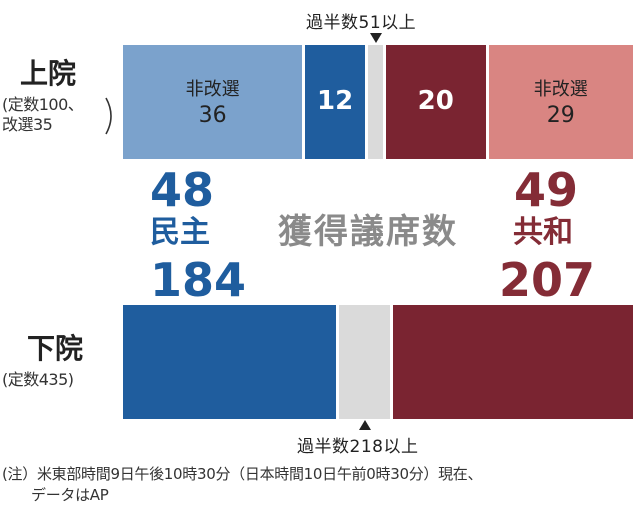  Describe the element at coordinates (560, 89) in the screenshot. I see `senate-segment-4-sublabel: 非改選` at that location.